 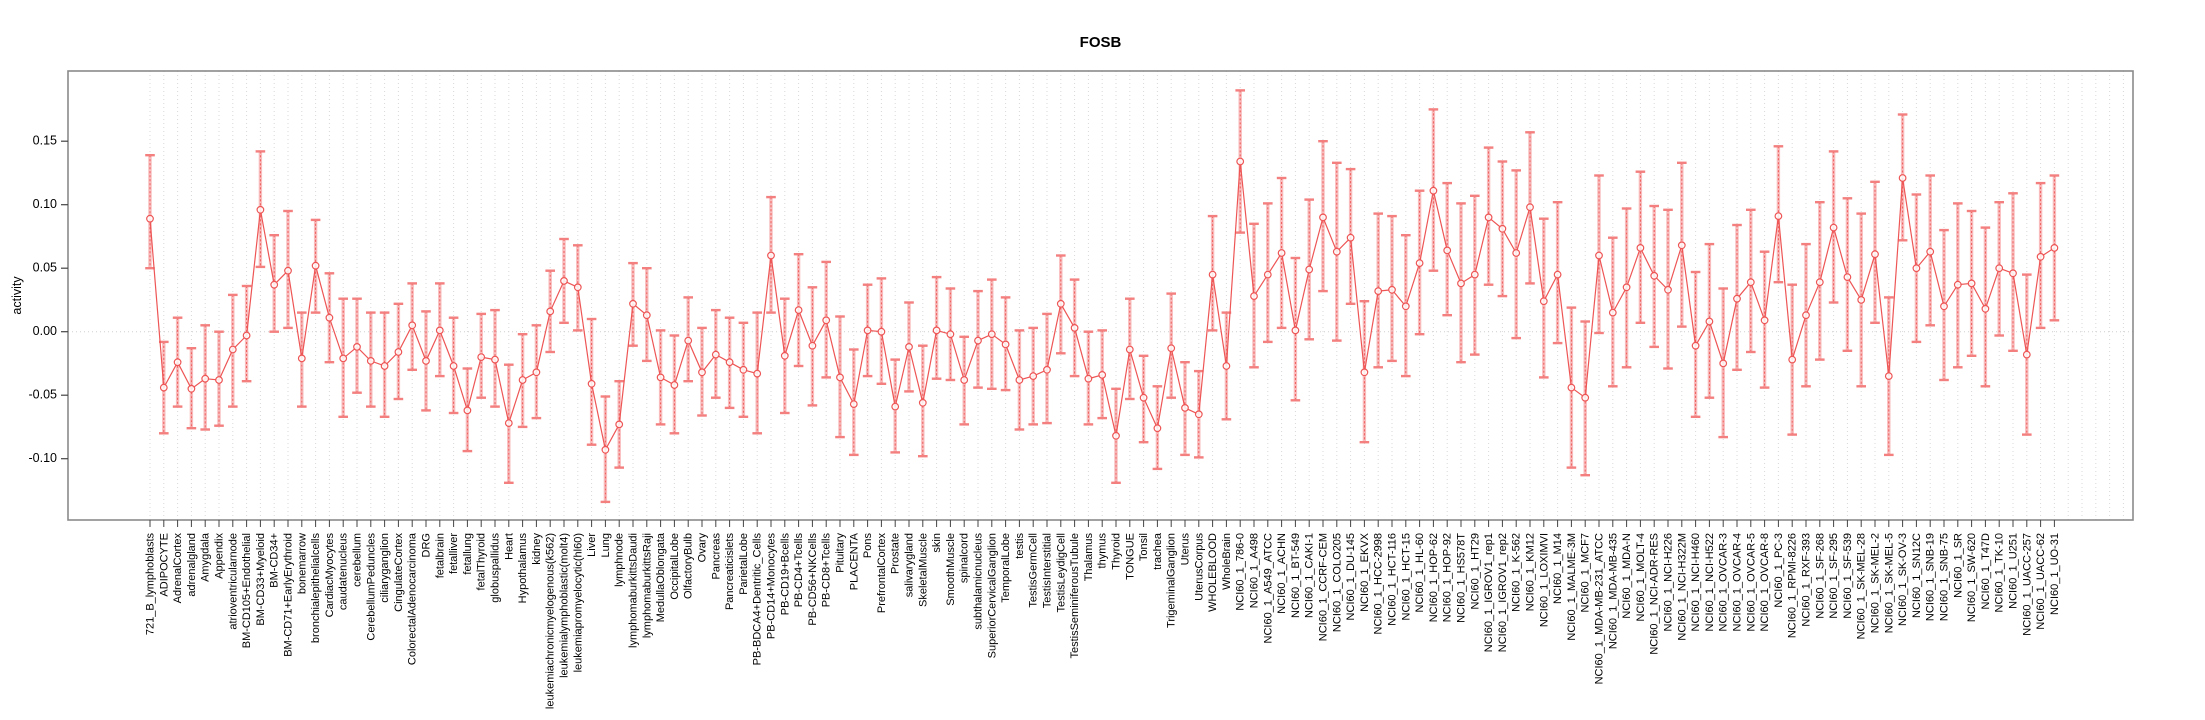 I want to click on svg-text: SuperiorCervicalGanglion, so click(x=992, y=595).